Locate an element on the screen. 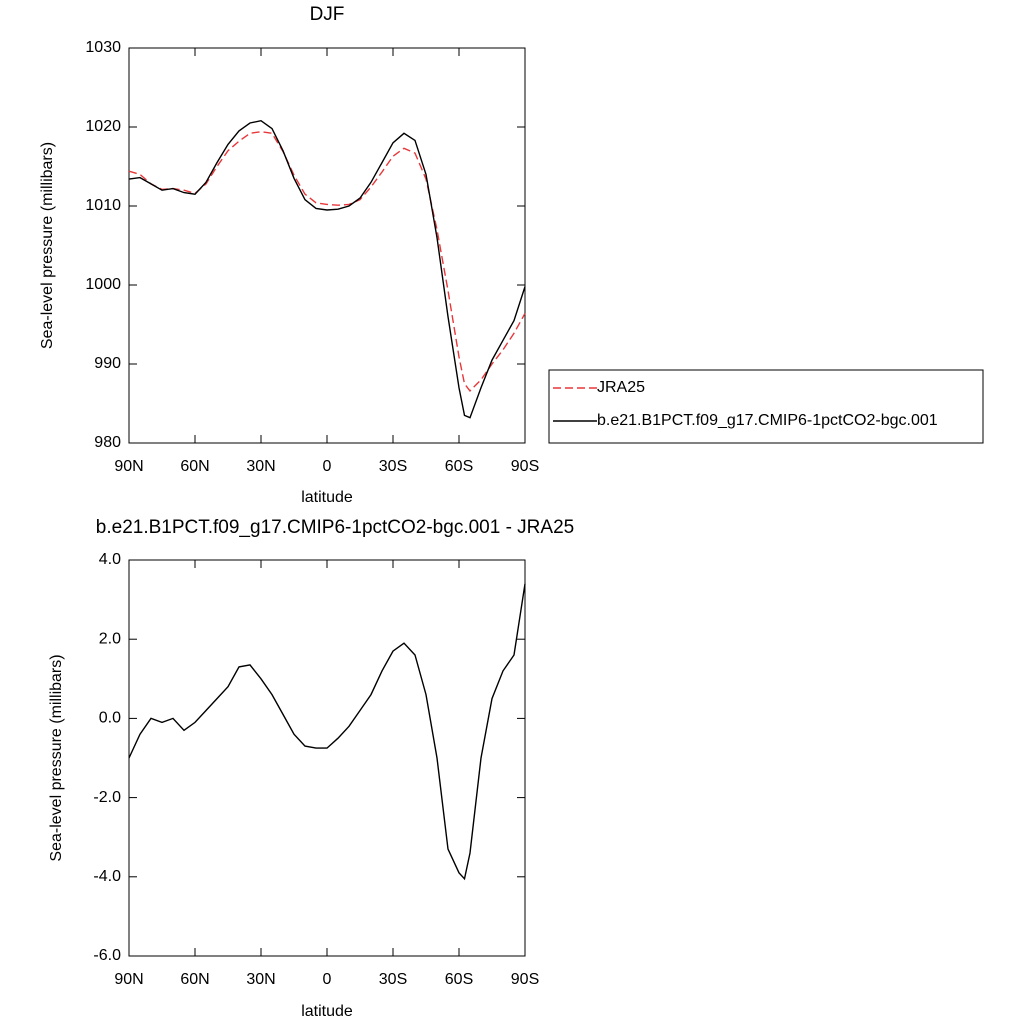  legend-label: JRA25 is located at coordinates (621, 387).